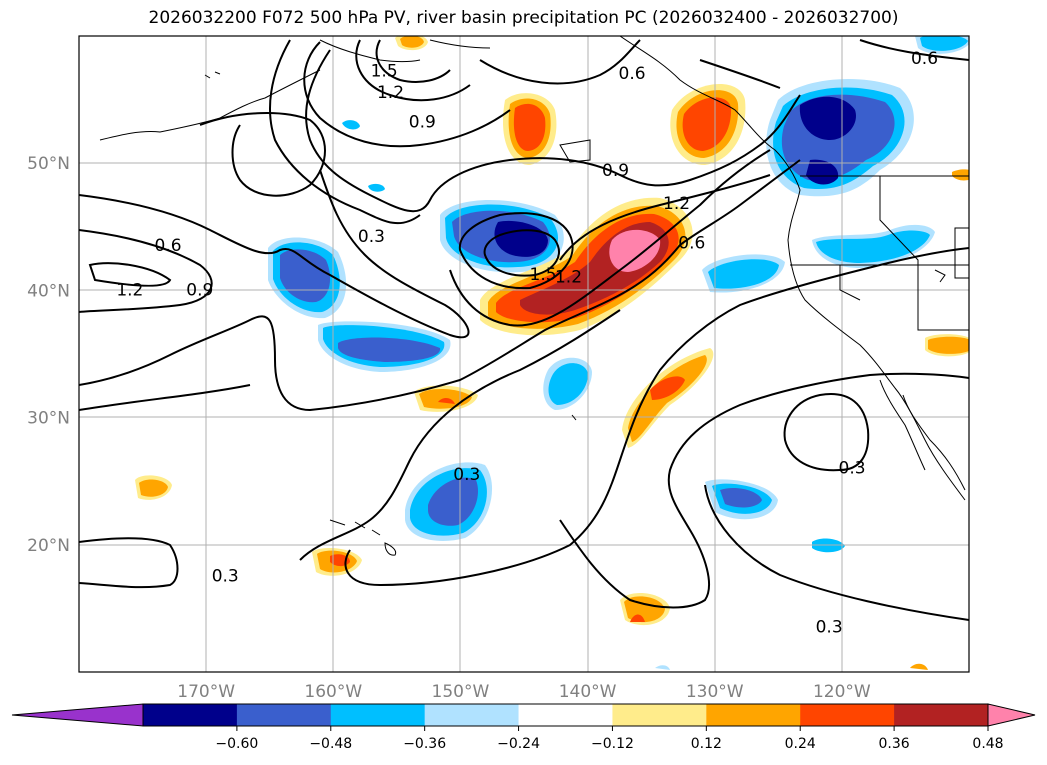 The height and width of the screenshot is (765, 1047). What do you see at coordinates (894, 744) in the screenshot?
I see `colorbar-tick-label: 0.36` at bounding box center [894, 744].